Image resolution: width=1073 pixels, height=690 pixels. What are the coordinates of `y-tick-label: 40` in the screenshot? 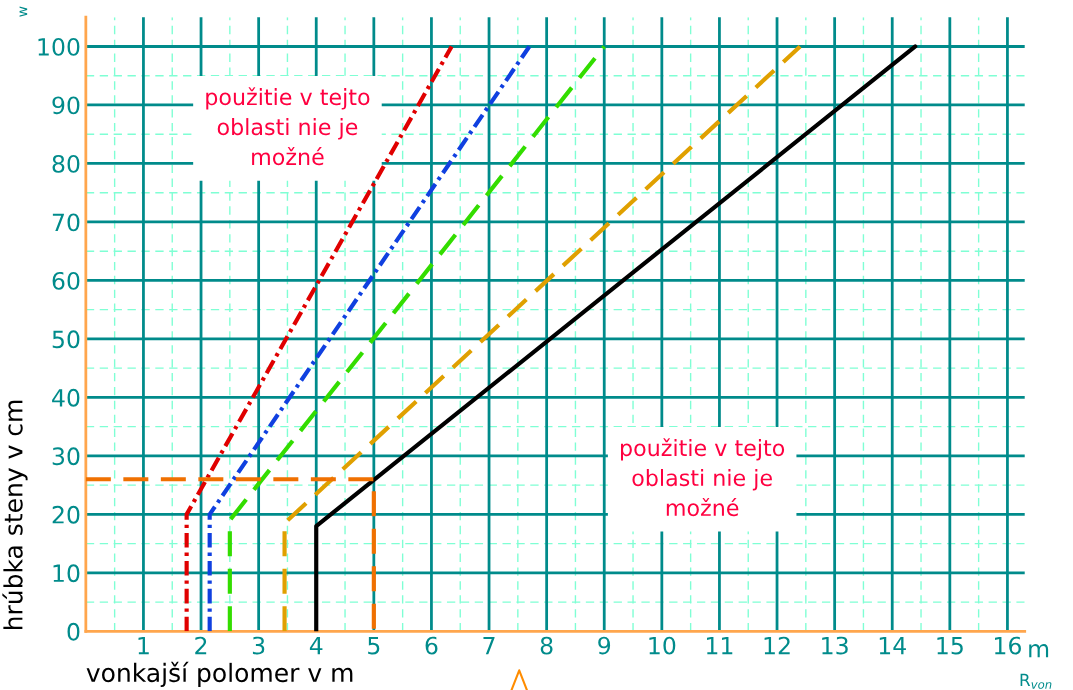 It's located at (66, 397).